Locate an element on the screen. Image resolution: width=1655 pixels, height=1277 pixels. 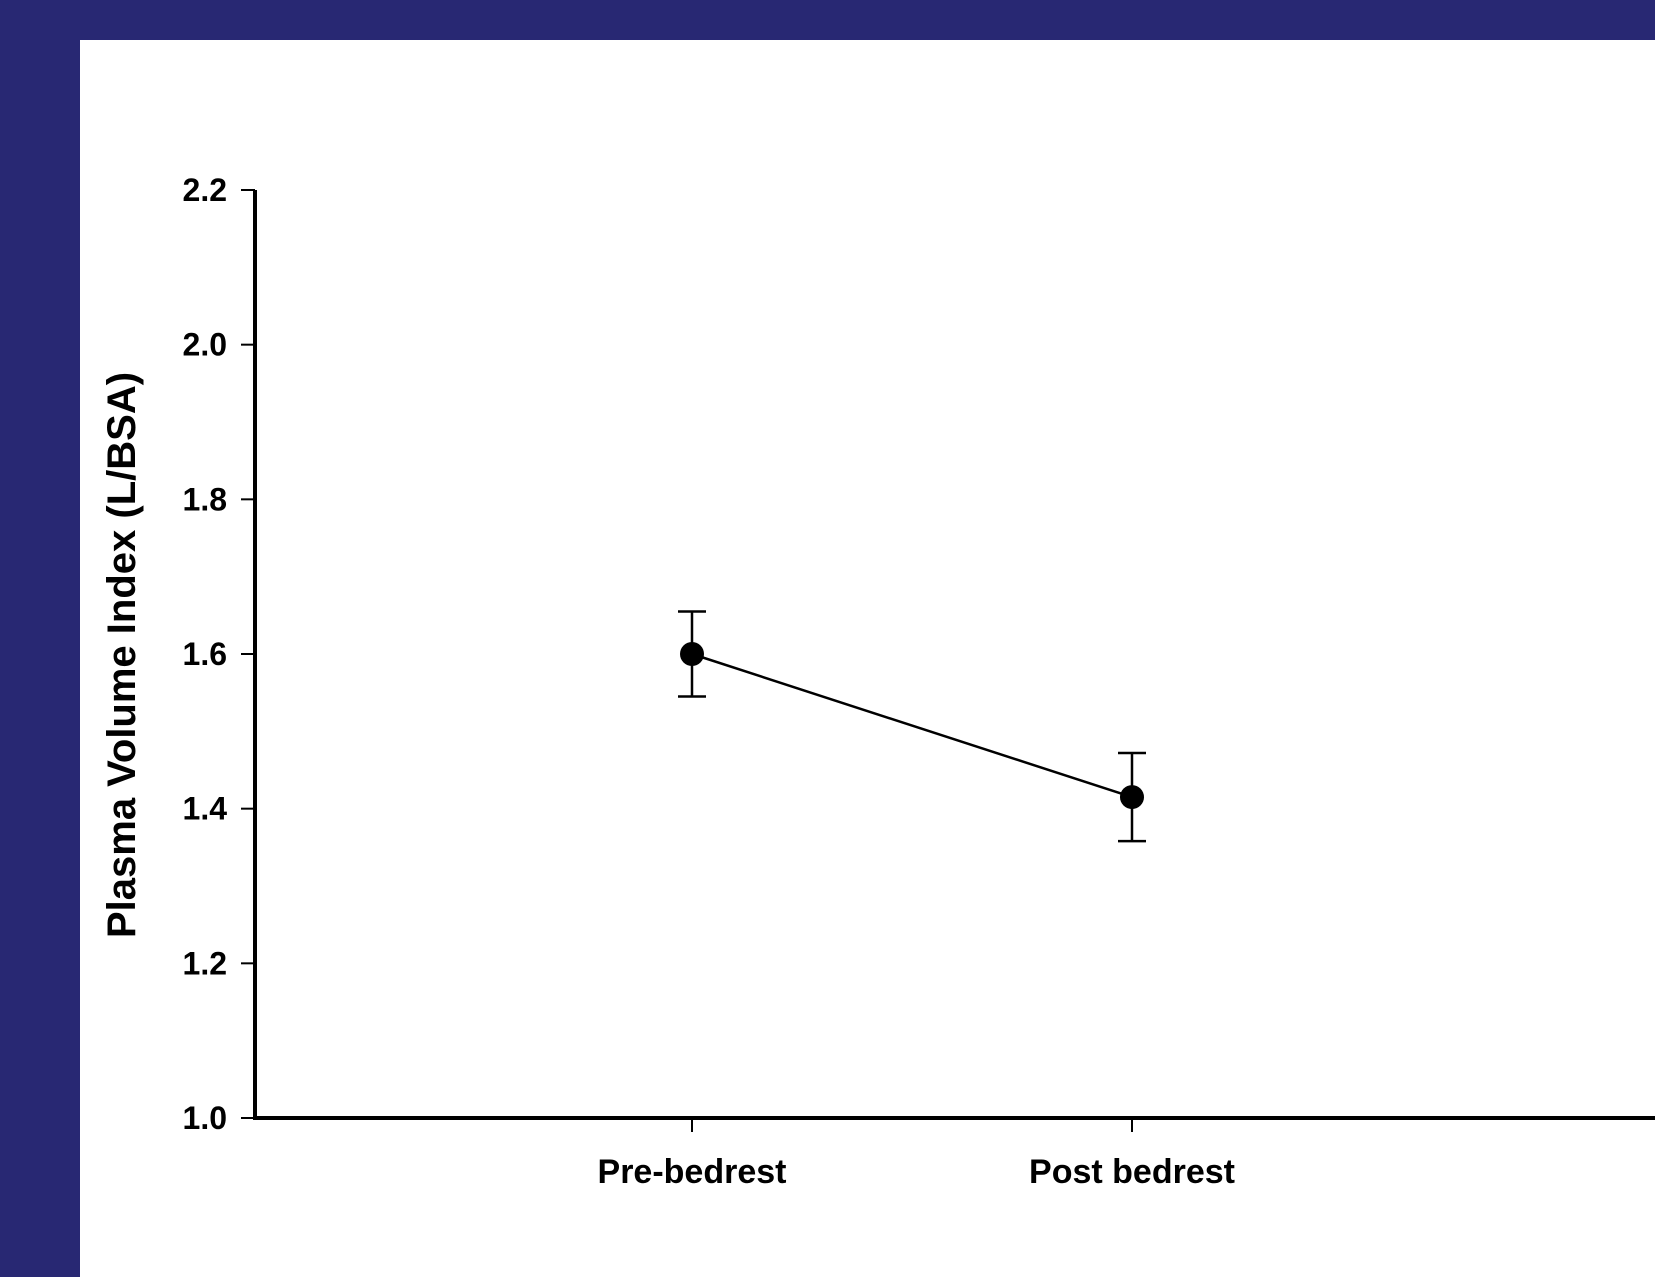
y-tick-label: 1.8 is located at coordinates (205, 499).